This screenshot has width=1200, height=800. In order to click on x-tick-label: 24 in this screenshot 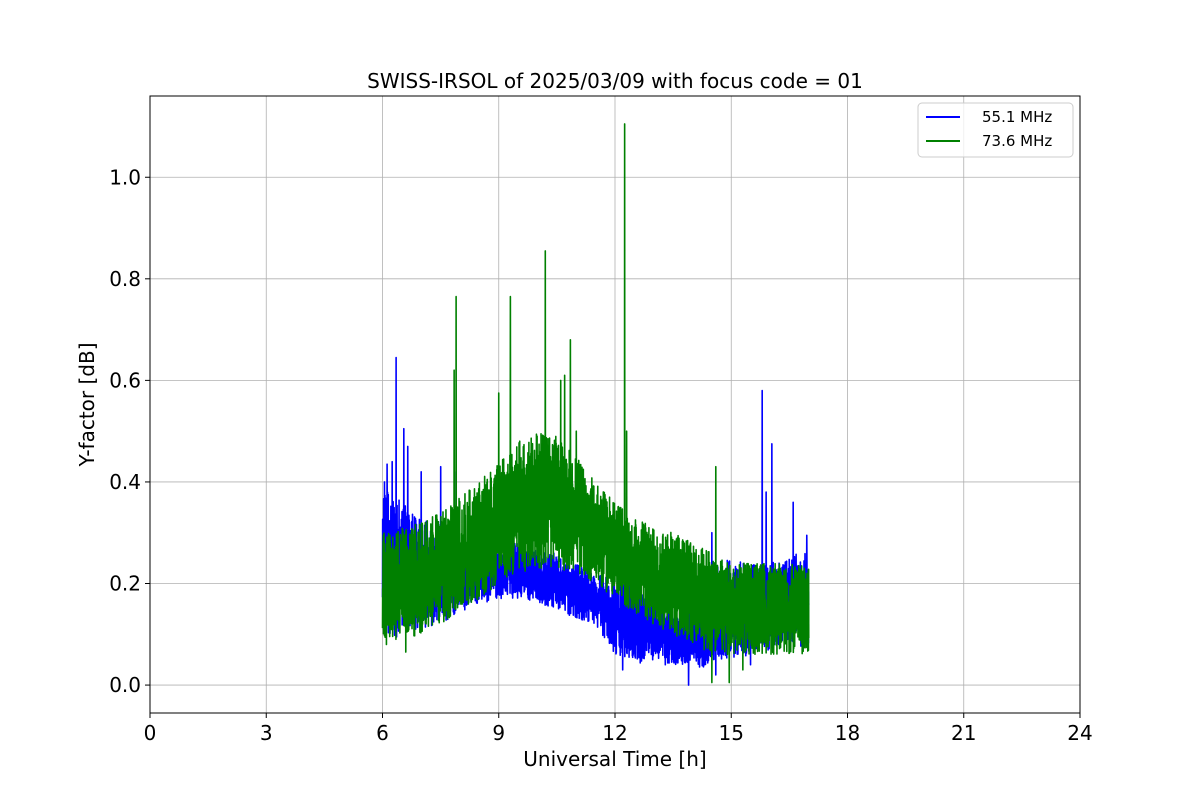, I will do `click(1079, 733)`.